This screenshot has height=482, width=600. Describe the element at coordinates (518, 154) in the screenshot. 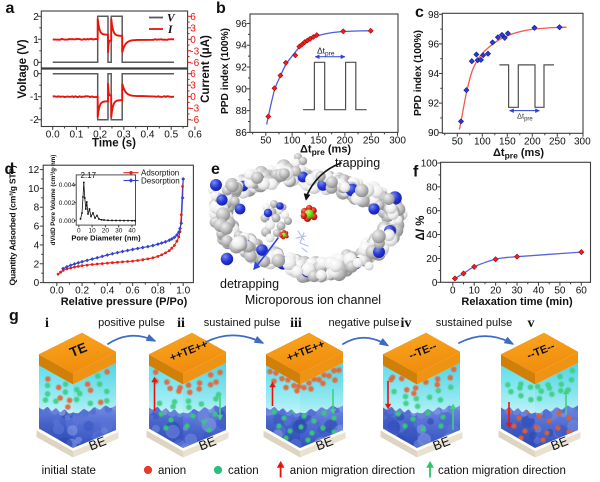

I see `svg-text: Δtpre (ms)` at that location.